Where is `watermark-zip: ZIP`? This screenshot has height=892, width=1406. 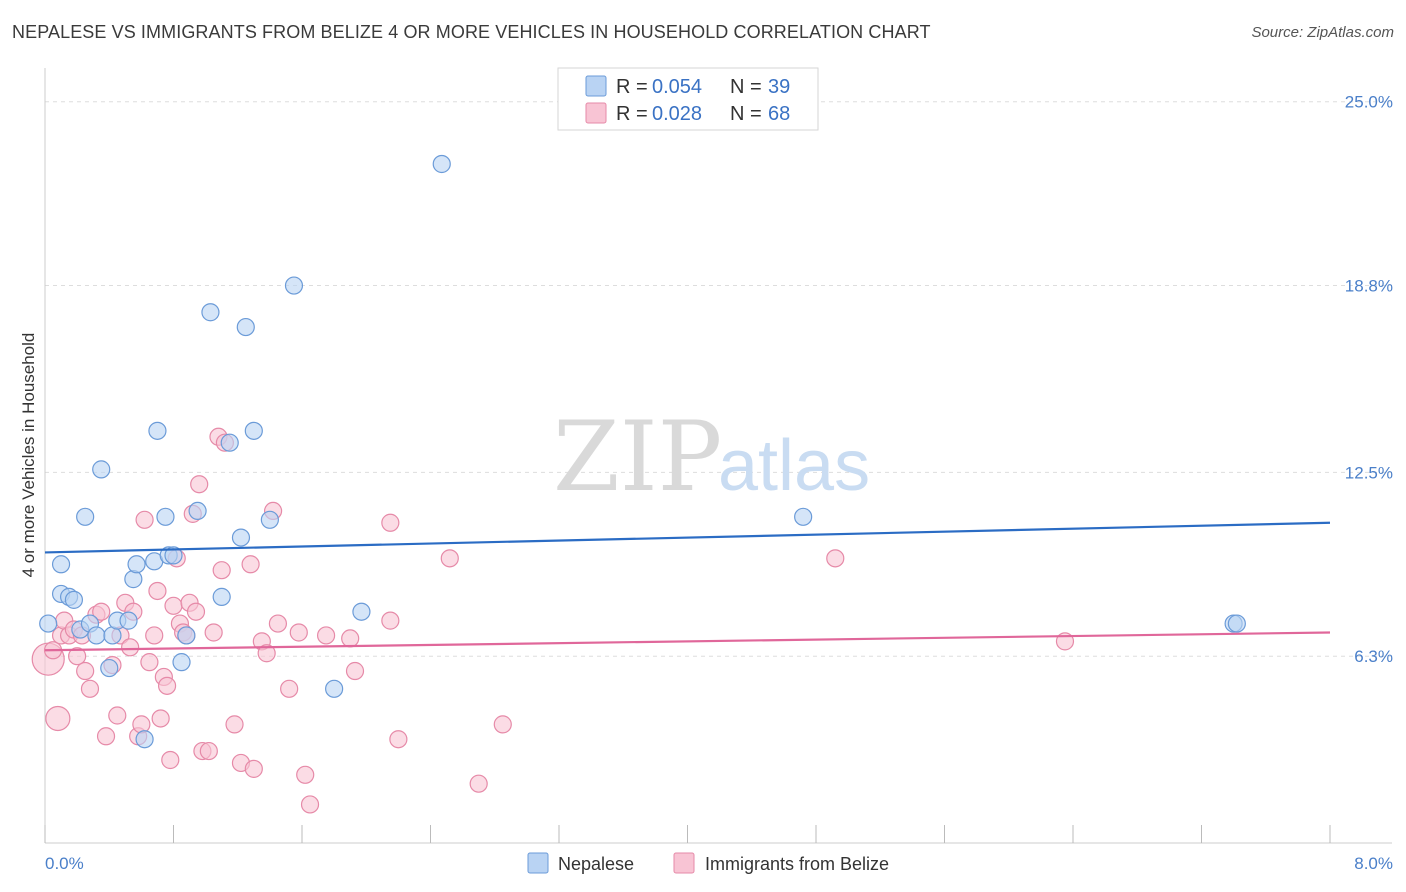
watermark-zip: ZIP is located at coordinates (637, 457).